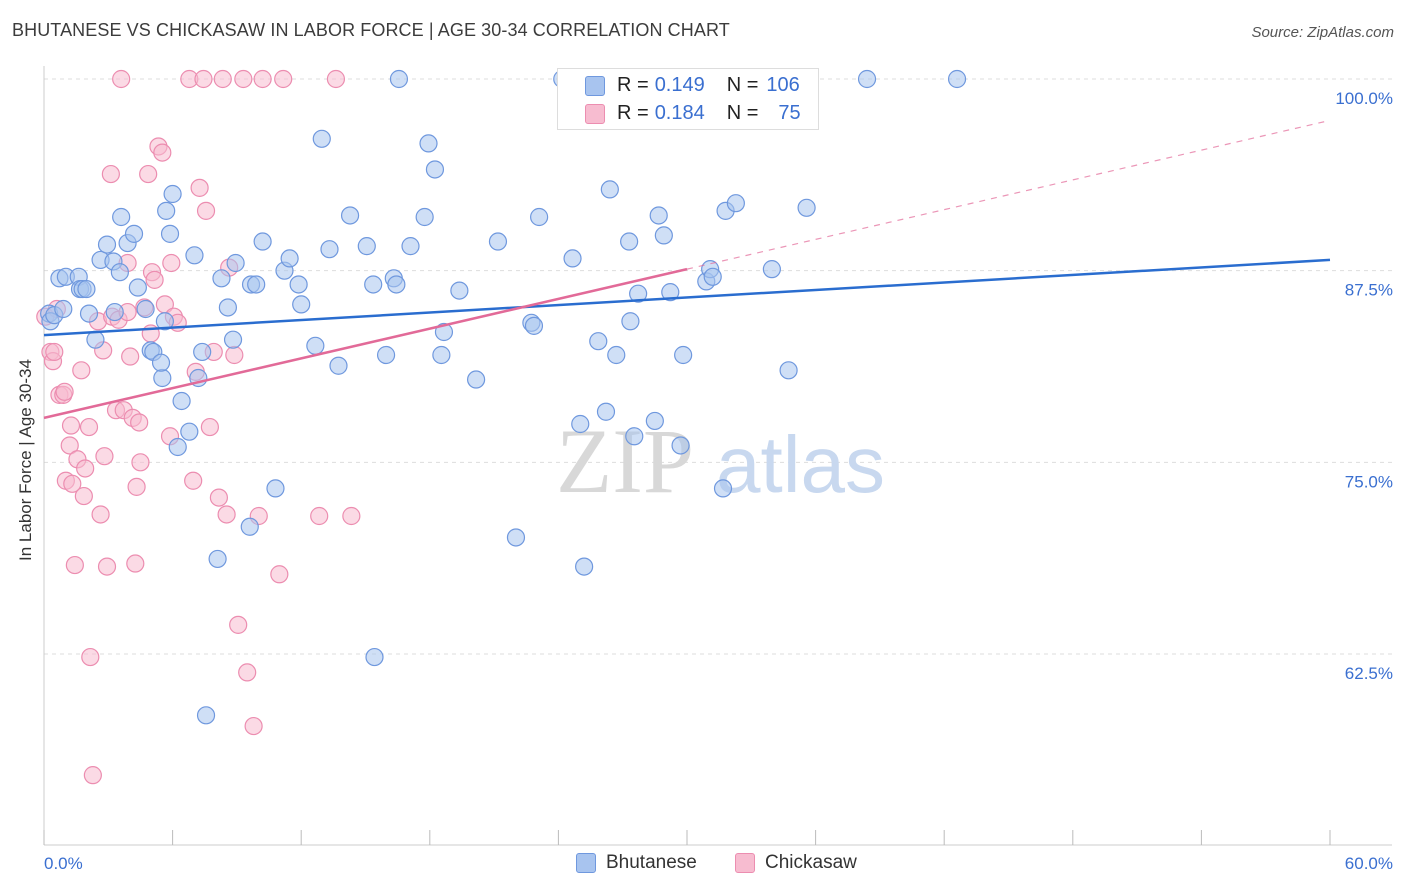  Describe the element at coordinates (800, 464) in the screenshot. I see `watermark-atlas: atlas` at that location.